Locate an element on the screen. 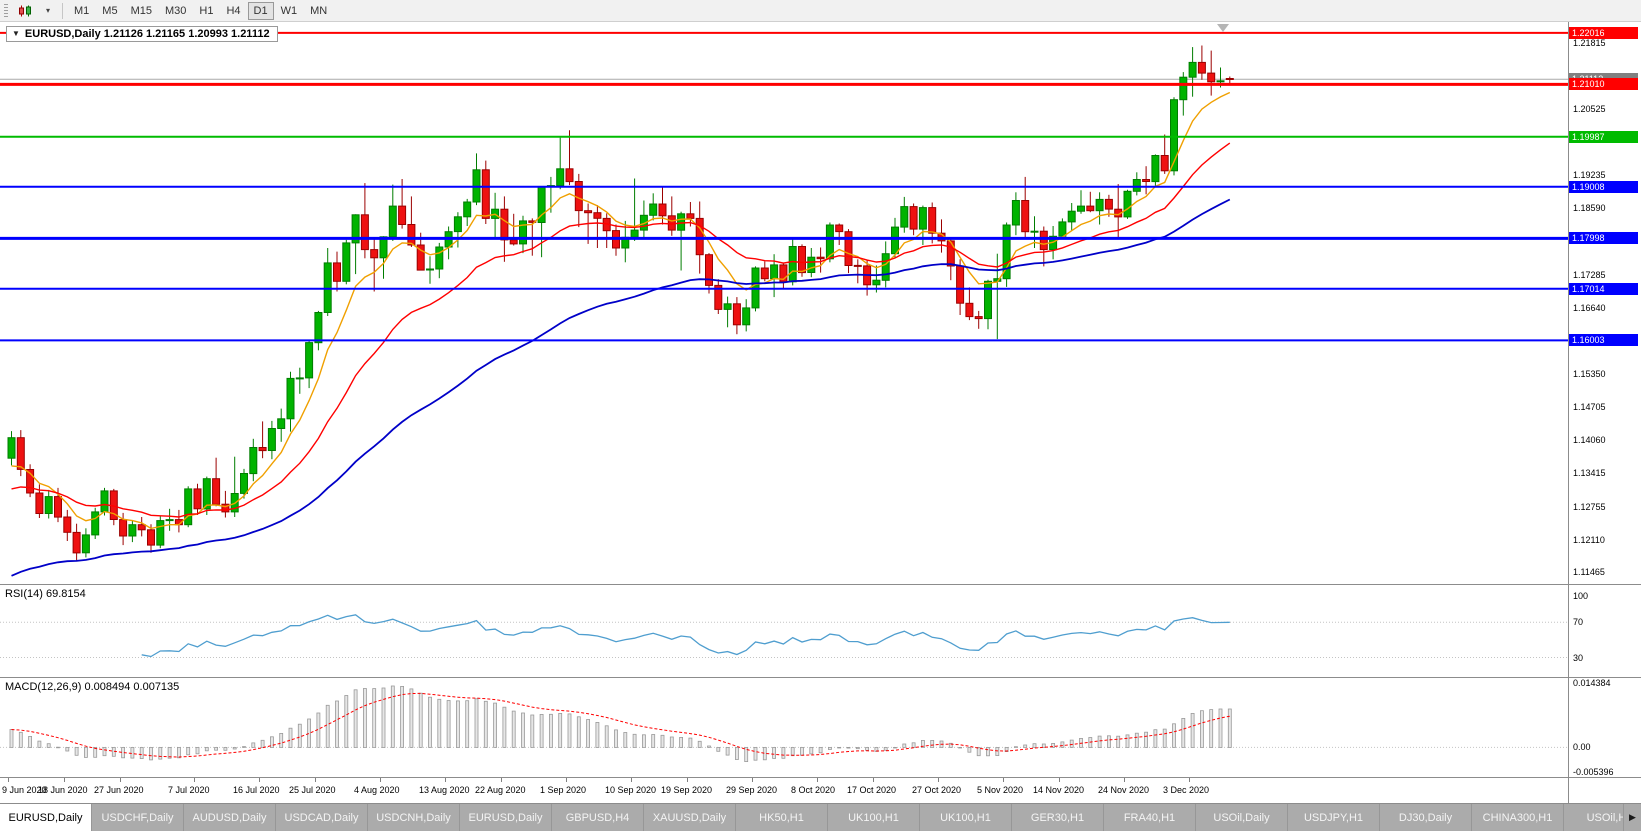  time-axis-label: 10 Sep 2020 is located at coordinates (631, 790).